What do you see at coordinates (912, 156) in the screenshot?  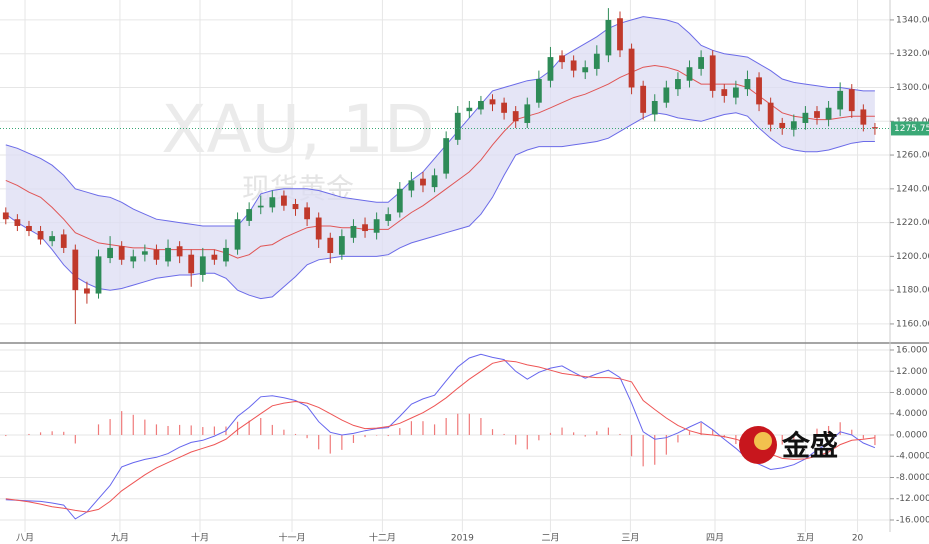 I see `y-tick-label: 1260.00` at bounding box center [912, 156].